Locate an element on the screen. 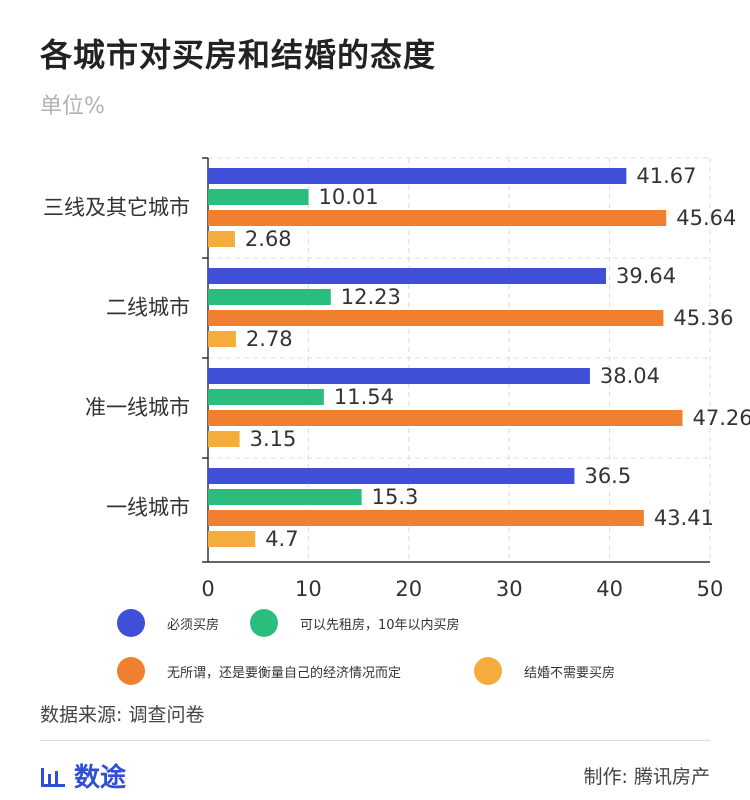 The image size is (750, 800). x-tick-label: 50 is located at coordinates (710, 589).